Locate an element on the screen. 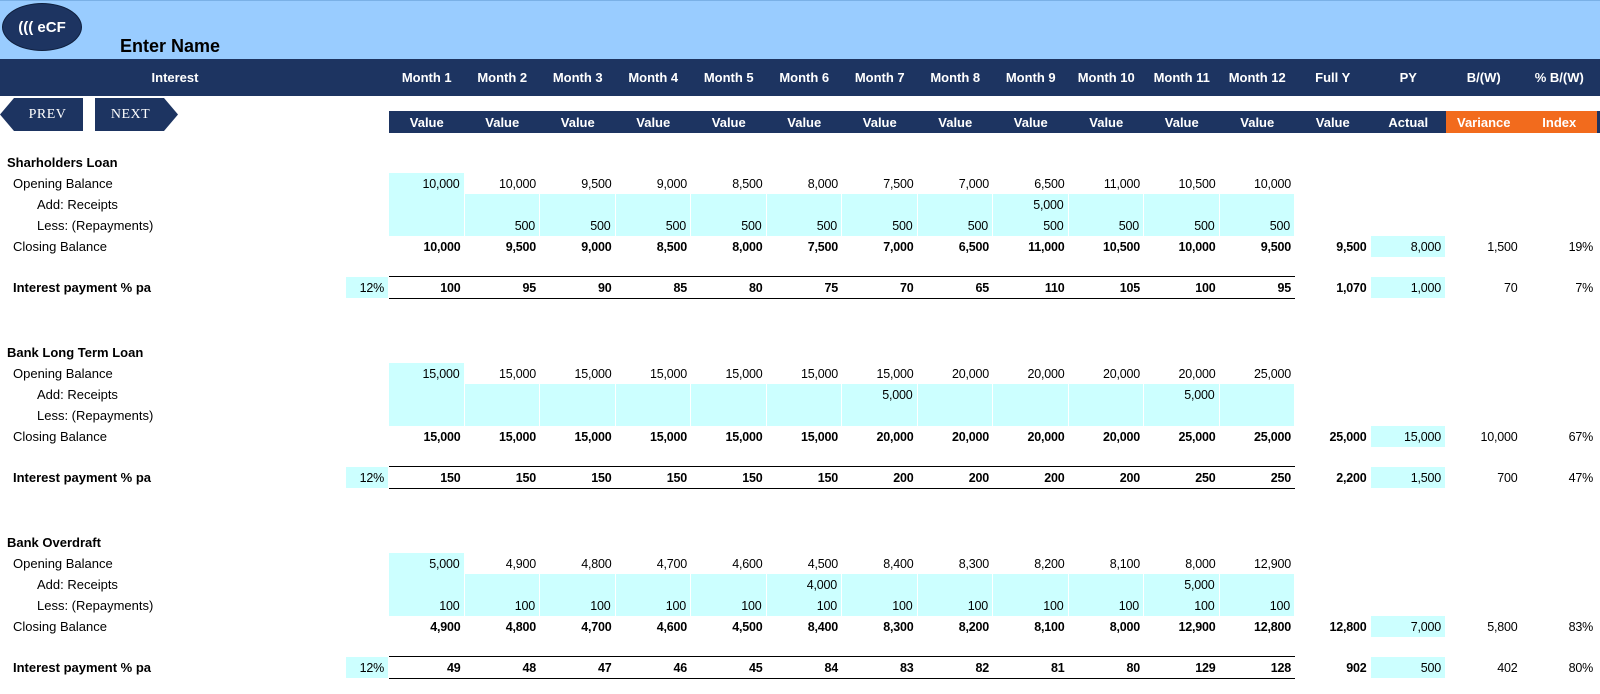  row-label: Add: Receipts is located at coordinates (77, 584).